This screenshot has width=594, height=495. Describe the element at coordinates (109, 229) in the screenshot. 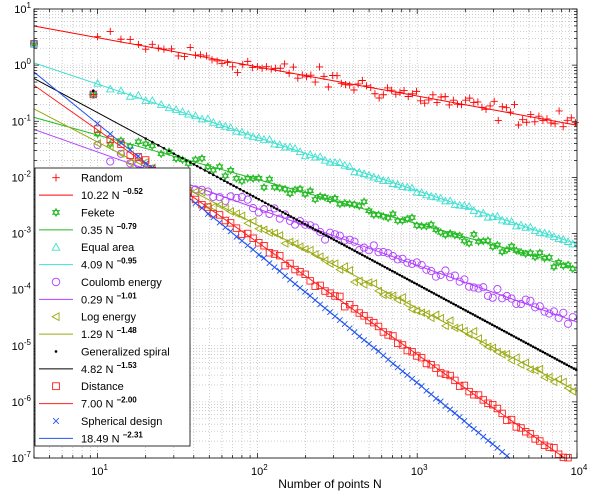

I see `legend-fit-label: 0.35 N −0.79` at that location.